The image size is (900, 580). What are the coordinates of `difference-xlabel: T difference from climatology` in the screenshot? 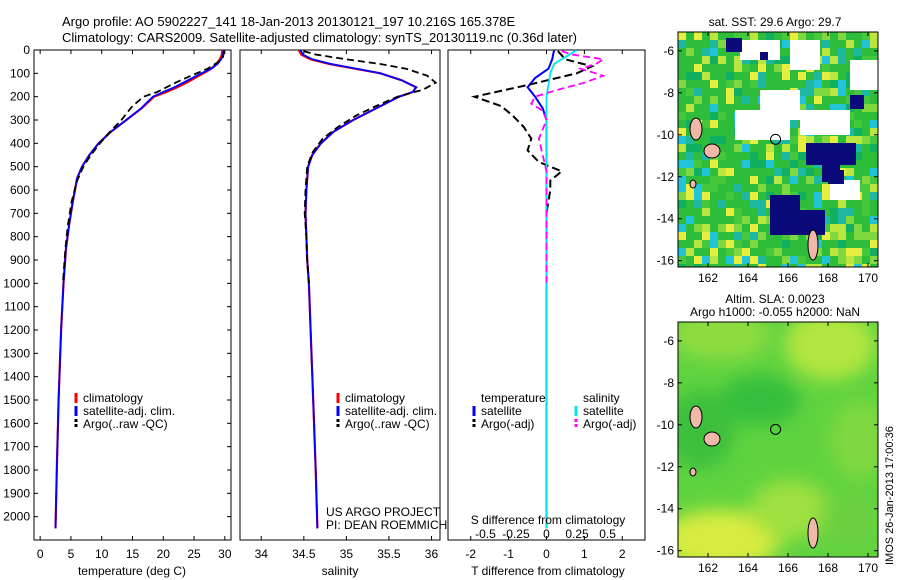 It's located at (548, 571).